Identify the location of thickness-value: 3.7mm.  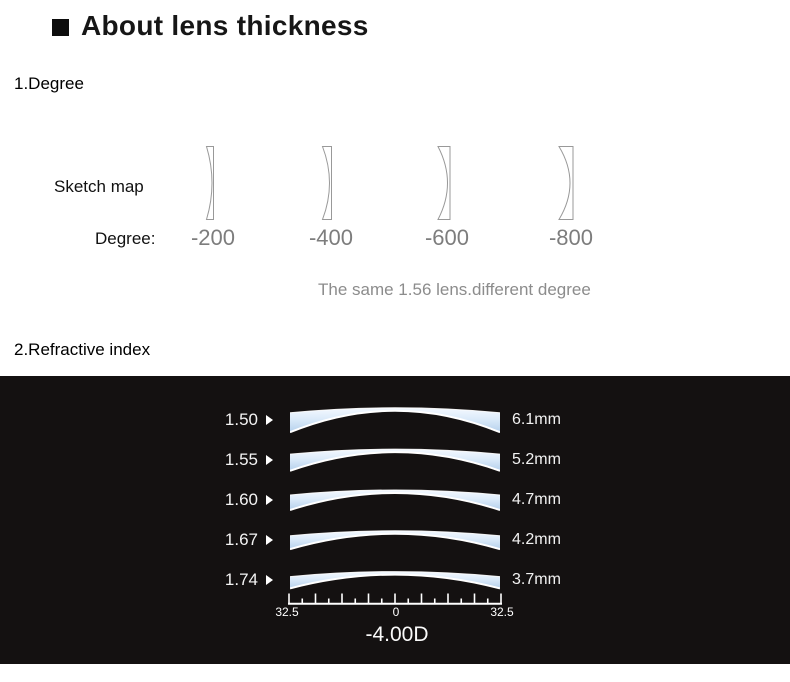
(536, 579).